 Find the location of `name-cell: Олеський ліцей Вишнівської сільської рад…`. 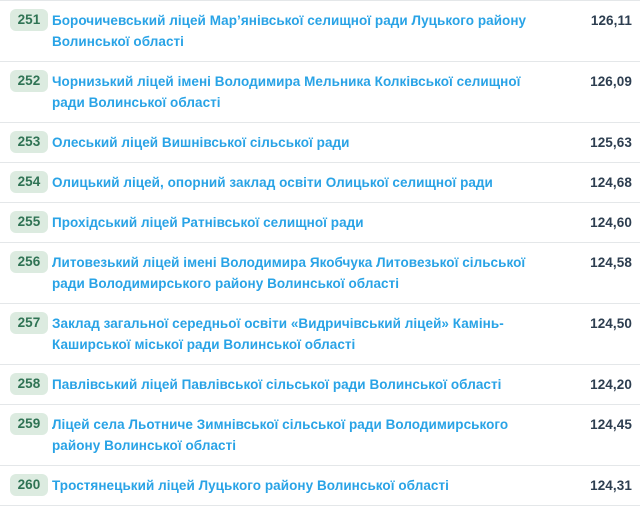

name-cell: Олеський ліцей Вишнівської сільської рад… is located at coordinates (303, 142).